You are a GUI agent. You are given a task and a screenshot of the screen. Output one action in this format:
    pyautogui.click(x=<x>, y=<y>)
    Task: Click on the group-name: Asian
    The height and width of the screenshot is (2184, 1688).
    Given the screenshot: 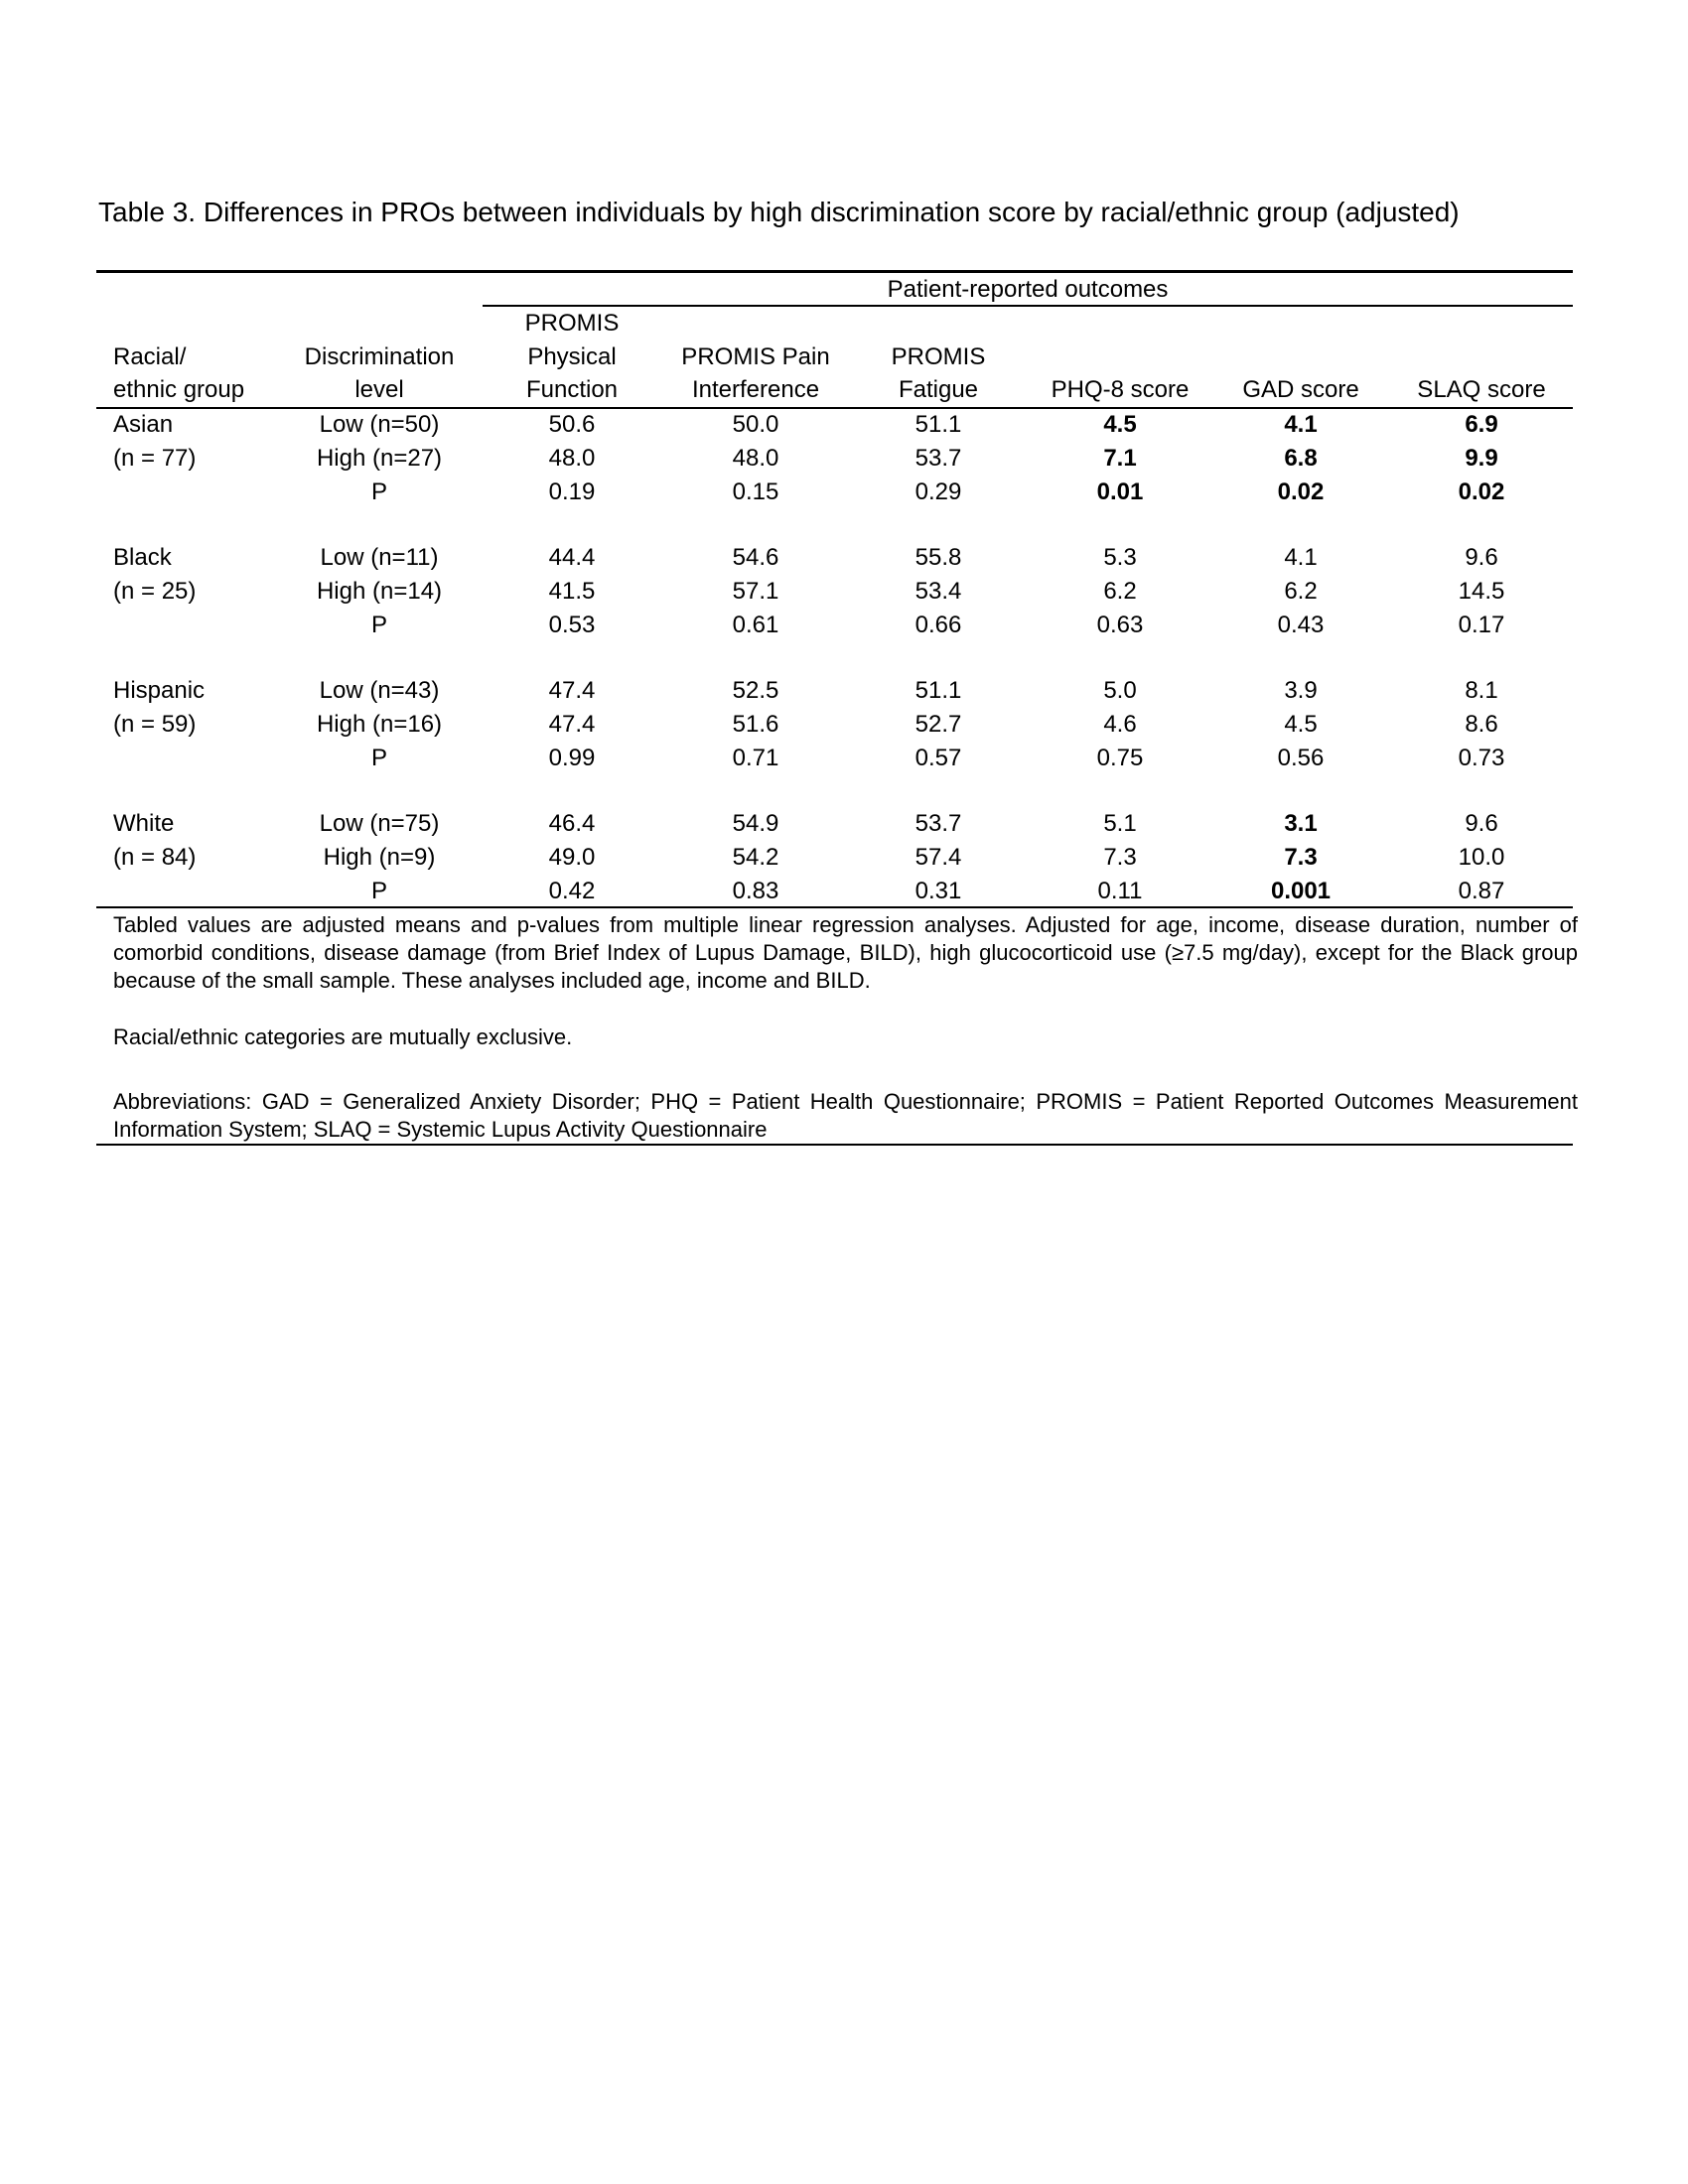 What is the action you would take?
    pyautogui.click(x=143, y=424)
    